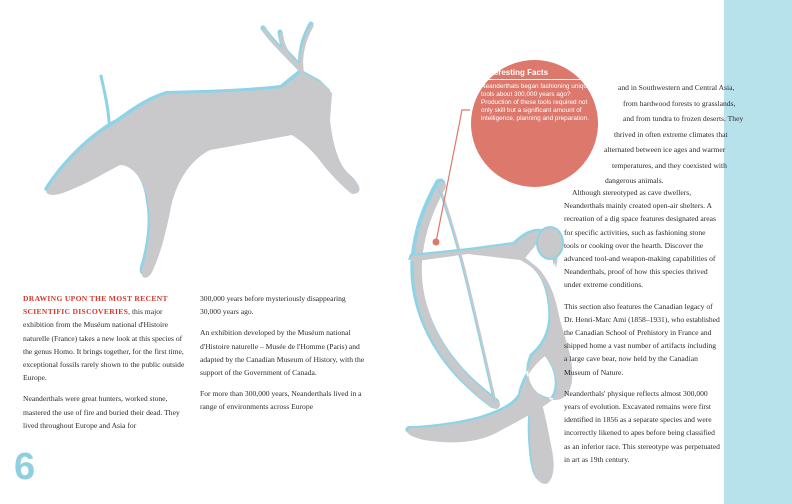  Describe the element at coordinates (665, 149) in the screenshot. I see `text-line: alternated between ice ages and warmer` at that location.